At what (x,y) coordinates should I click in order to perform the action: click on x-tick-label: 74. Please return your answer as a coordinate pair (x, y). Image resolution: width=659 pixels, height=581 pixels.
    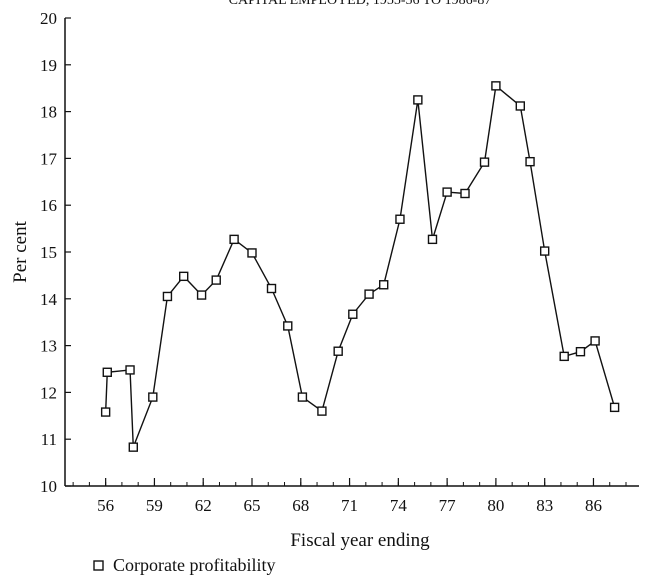
    Looking at the image, I should click on (399, 505).